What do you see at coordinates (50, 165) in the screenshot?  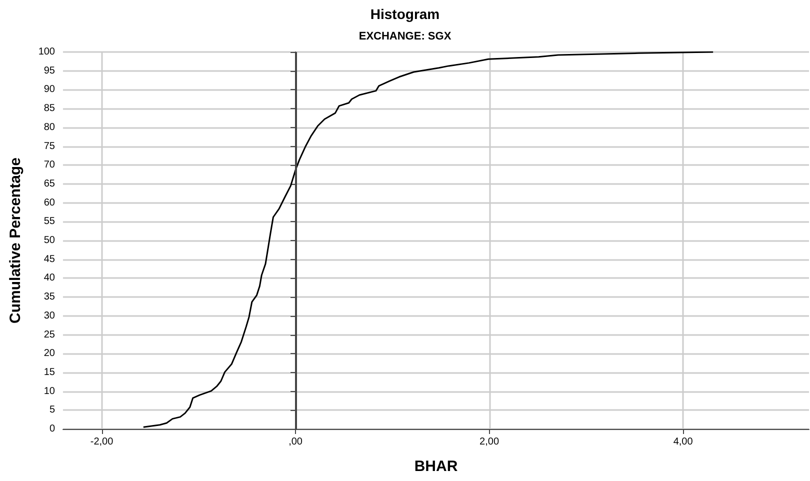 I see `y-tick-label: 70` at bounding box center [50, 165].